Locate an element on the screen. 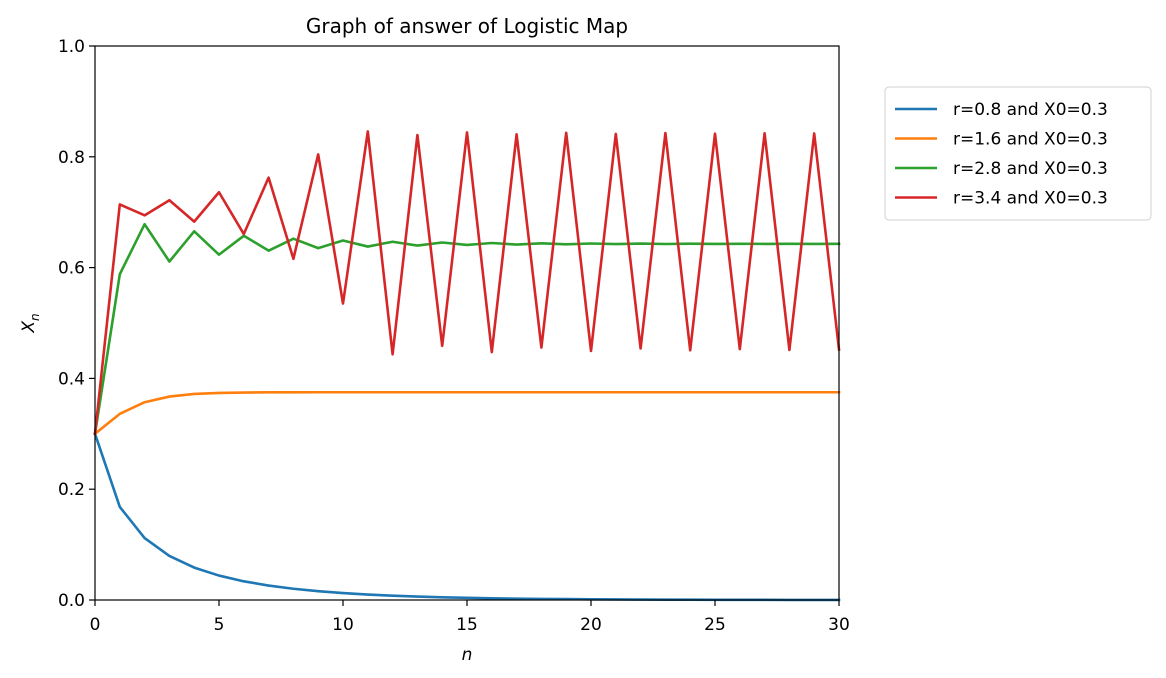 This screenshot has width=1166, height=678. y-tick-label: 1.0 is located at coordinates (71, 47).